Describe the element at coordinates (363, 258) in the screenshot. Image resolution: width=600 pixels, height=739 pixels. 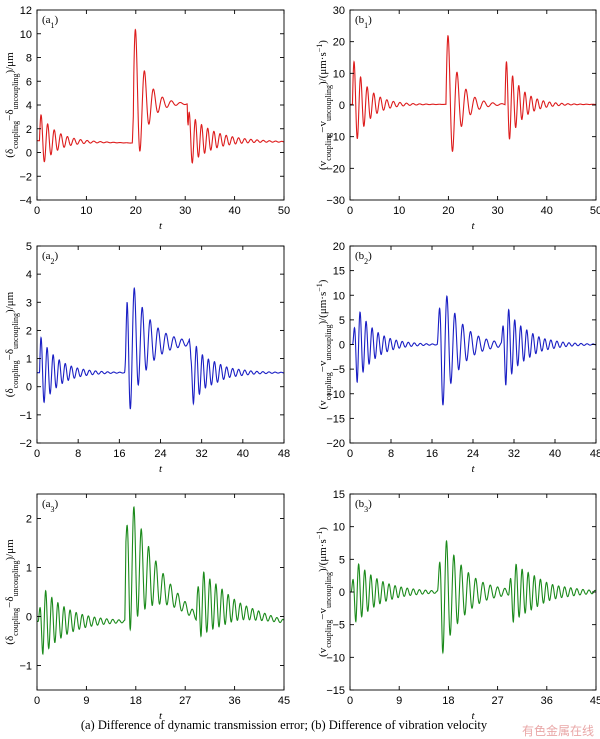
I see `panel-label: (b2)` at that location.